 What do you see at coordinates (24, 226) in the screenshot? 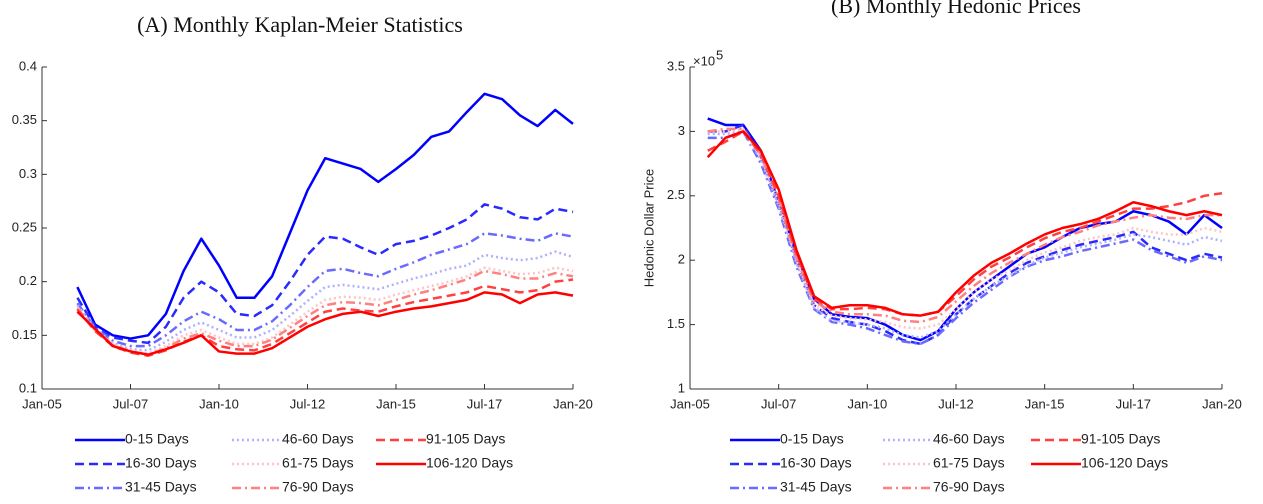
I see `y-tick-label: 0.25` at bounding box center [24, 226].